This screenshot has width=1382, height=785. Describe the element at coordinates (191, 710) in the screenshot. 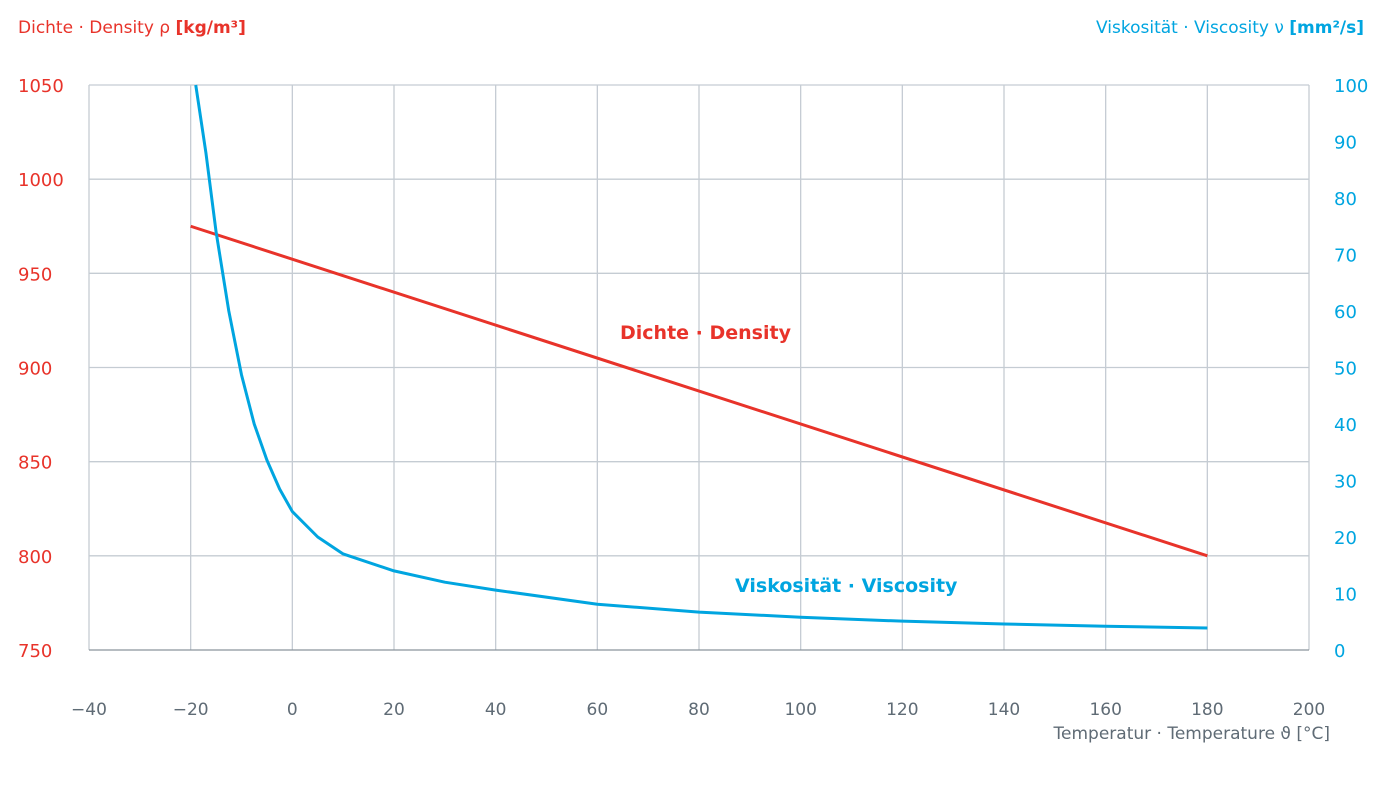

I see `x-tick-label: −20` at that location.